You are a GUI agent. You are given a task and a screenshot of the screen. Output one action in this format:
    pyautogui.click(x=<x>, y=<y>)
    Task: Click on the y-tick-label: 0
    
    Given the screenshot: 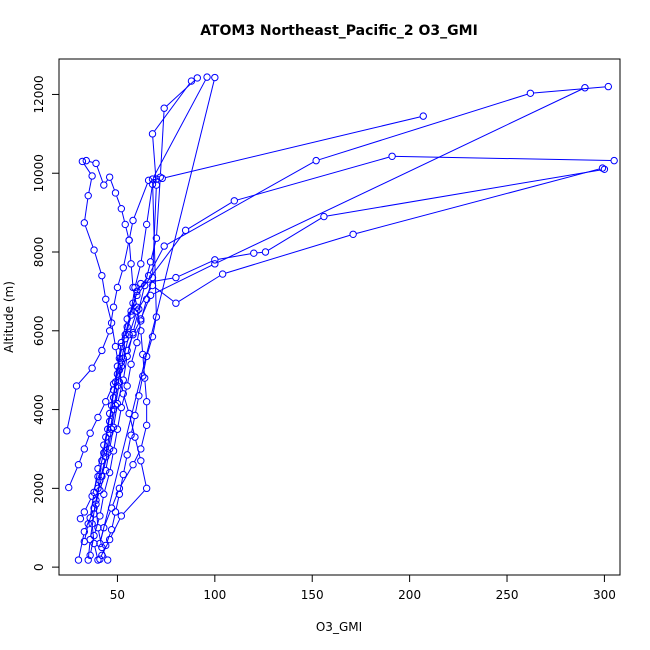 What is the action you would take?
    pyautogui.click(x=39, y=567)
    